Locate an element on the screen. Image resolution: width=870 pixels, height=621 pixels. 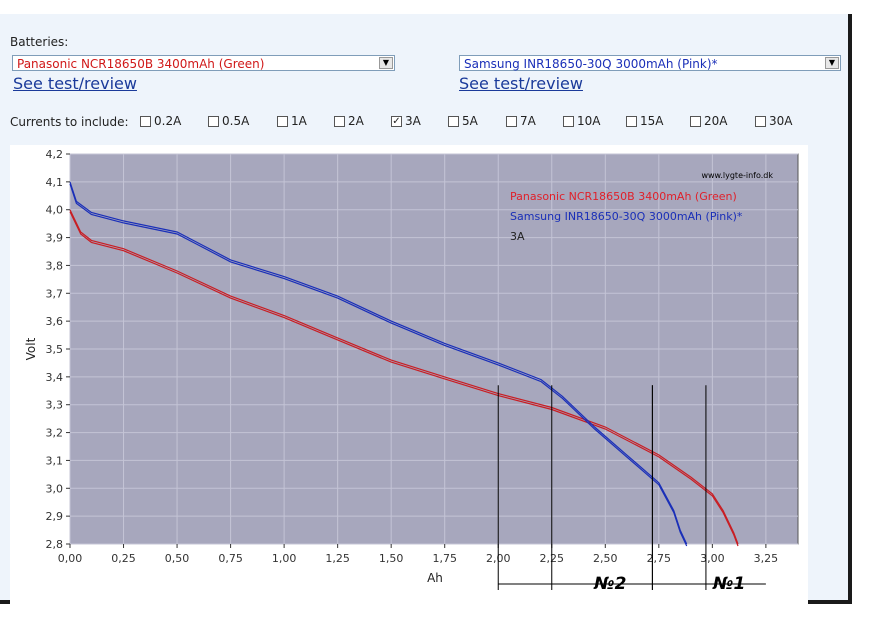
watermark: www.lygte-info.dk is located at coordinates (737, 175).